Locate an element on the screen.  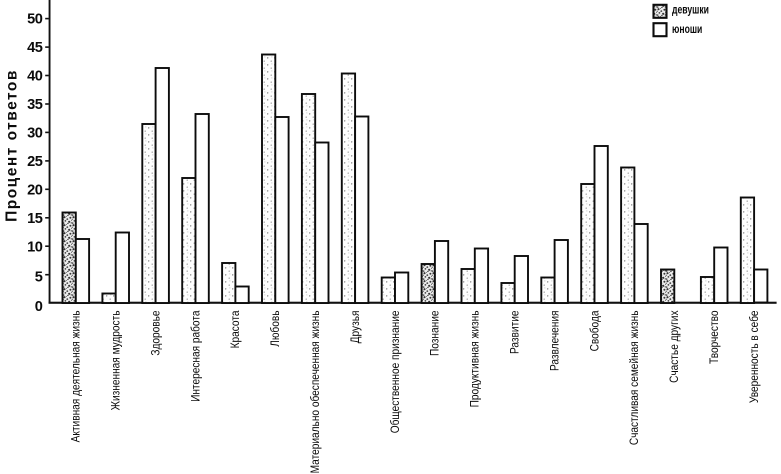
svg-text: Продуктивная жизнь is located at coordinates (475, 358).